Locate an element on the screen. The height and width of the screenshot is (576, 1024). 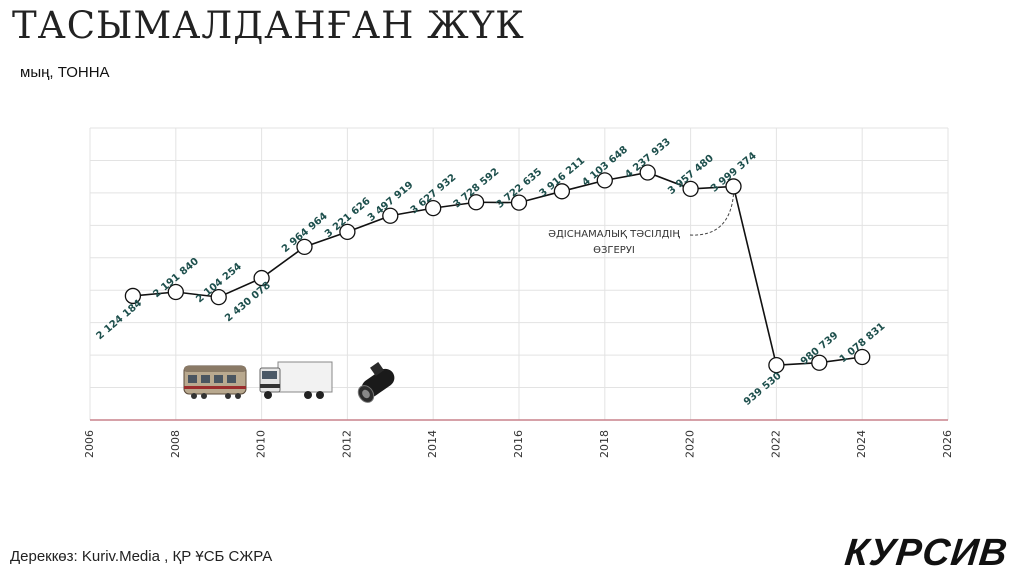
pipeline-icon is located at coordinates (376, 382).